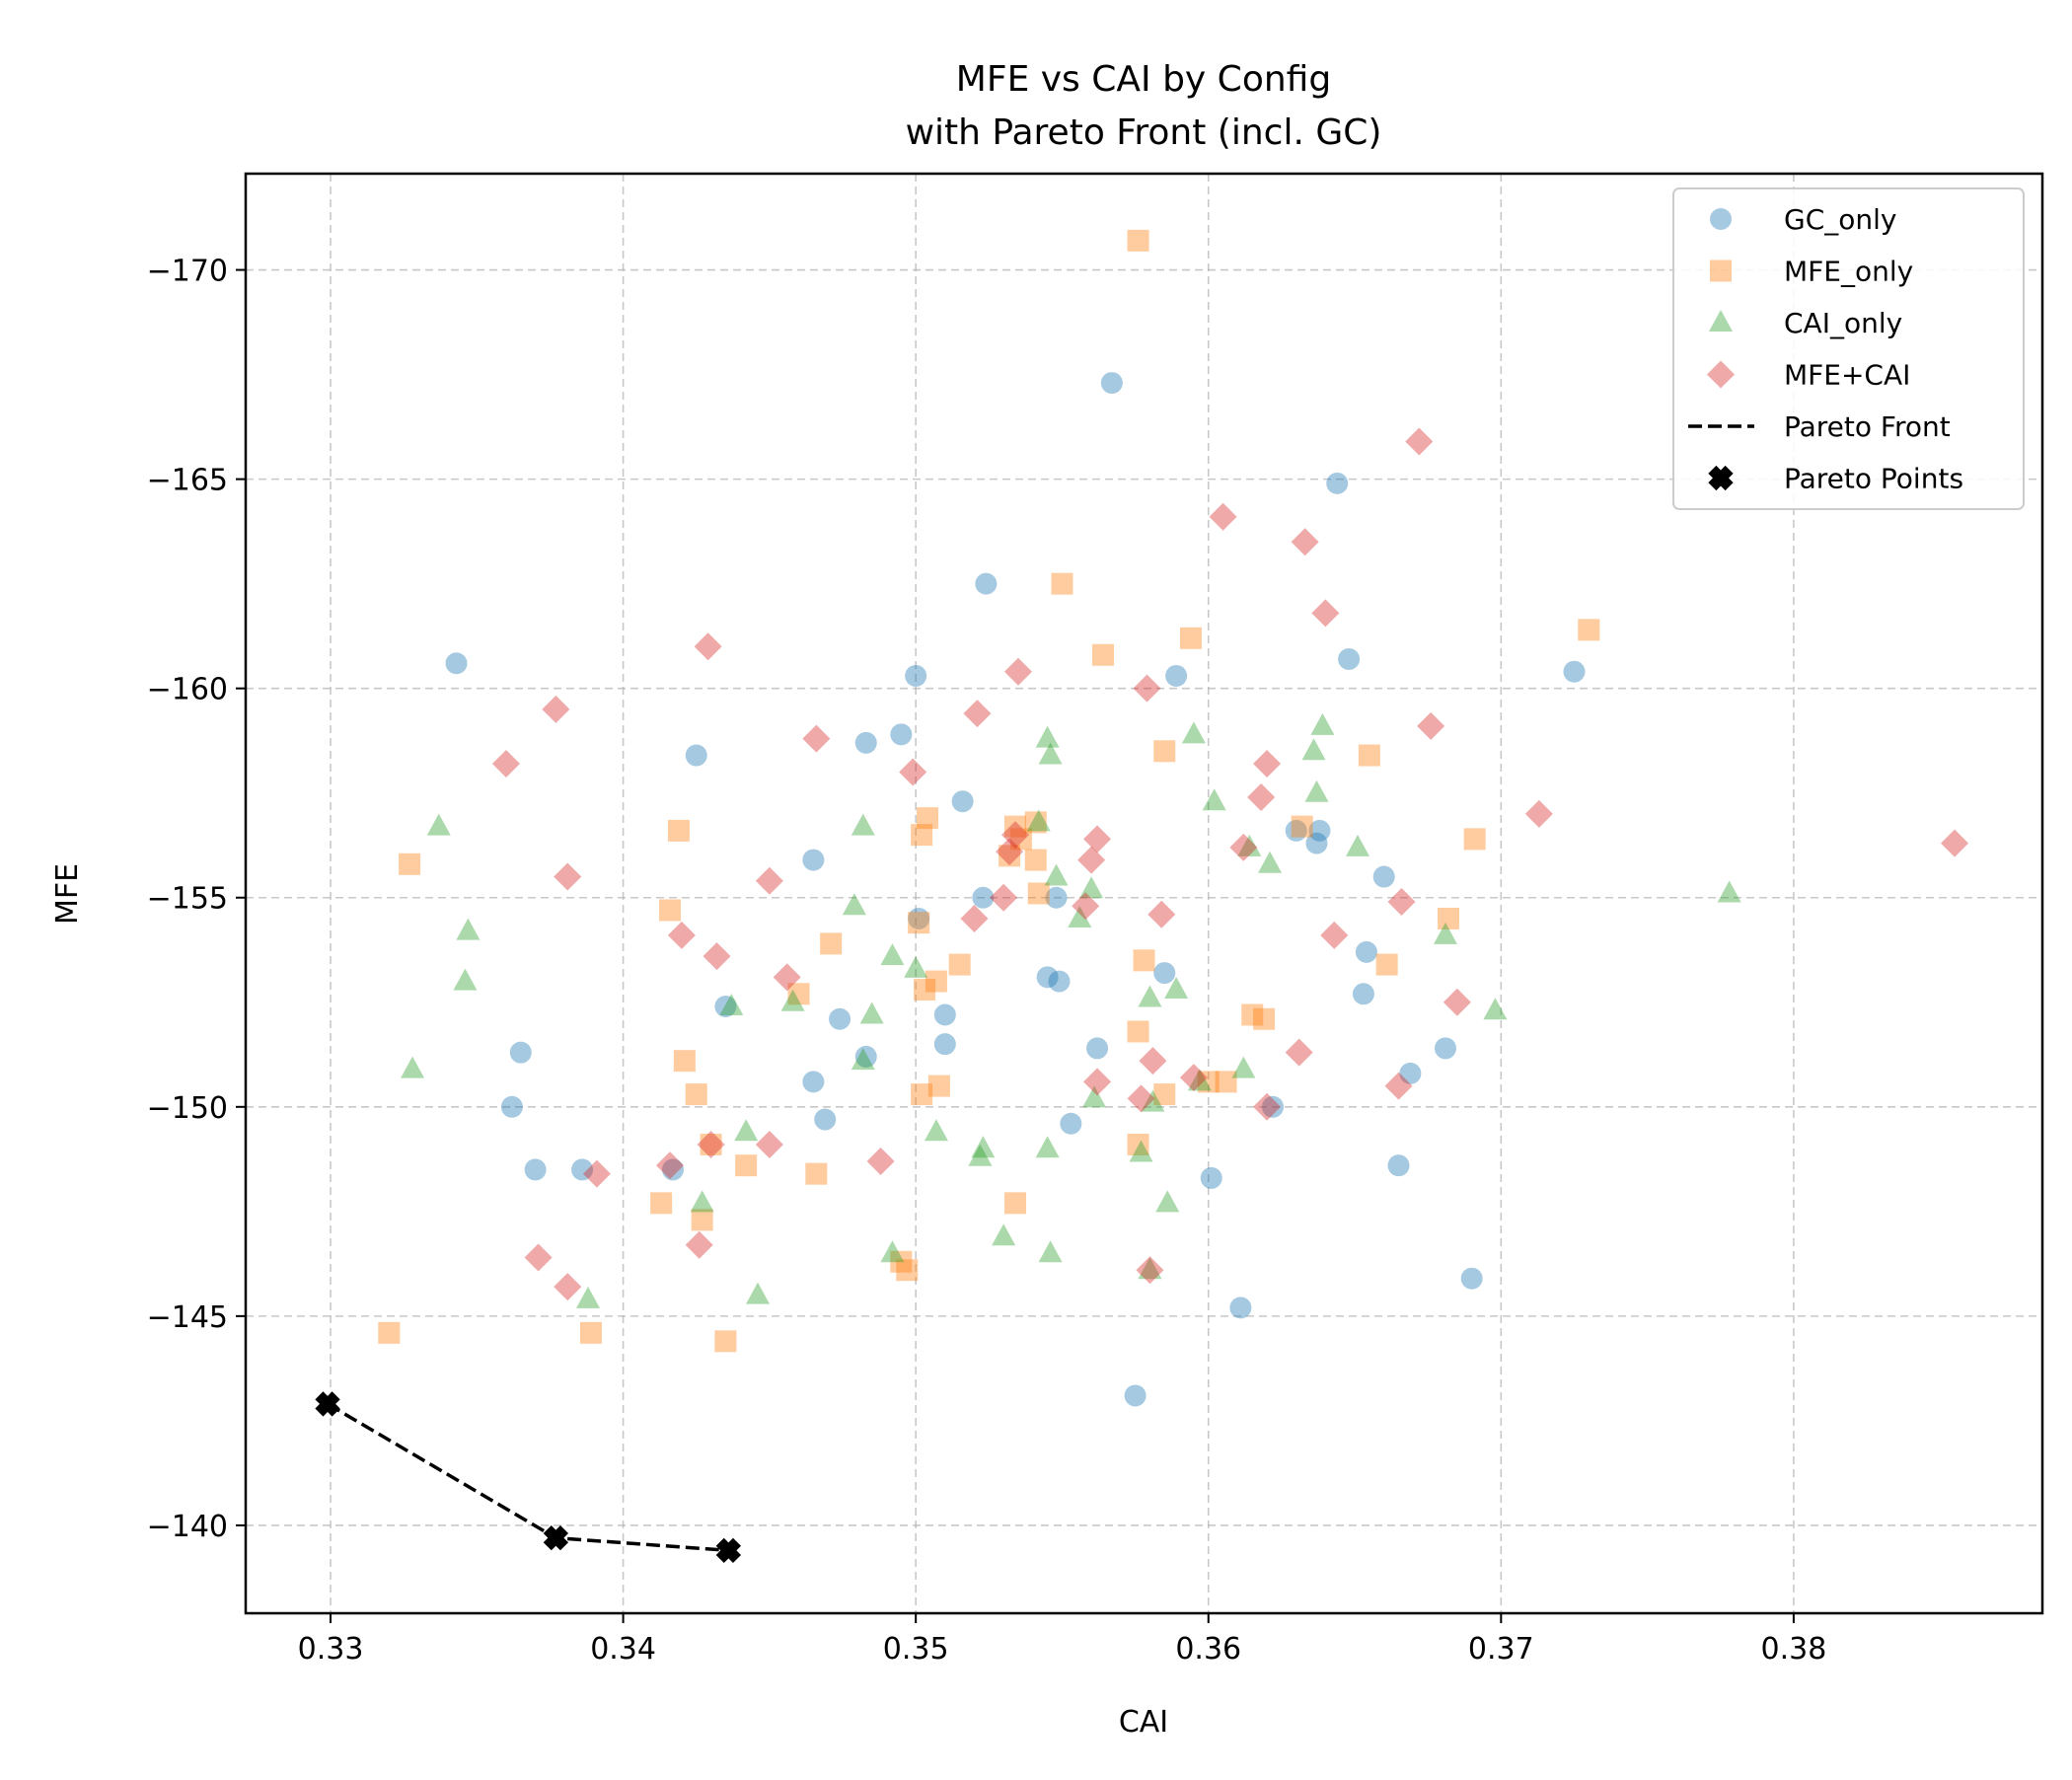 This screenshot has width=2072, height=1780. I want to click on chart-title-line-1: MFE vs CAI by Config, so click(1143, 79).